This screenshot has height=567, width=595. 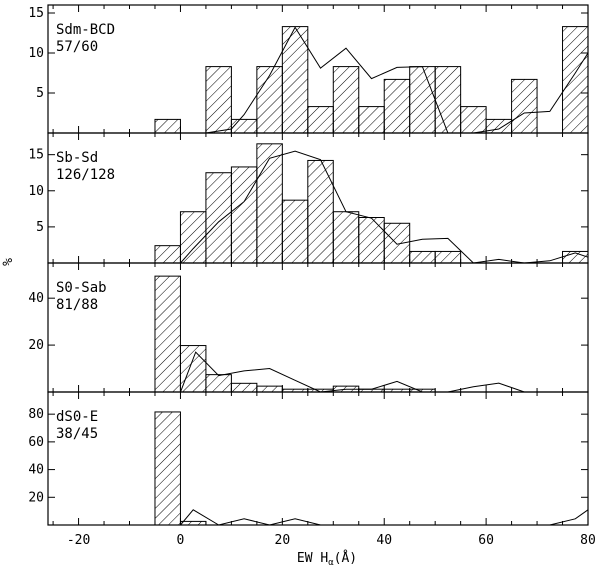 What do you see at coordinates (384, 540) in the screenshot?
I see `x-tick-label: 40` at bounding box center [384, 540].